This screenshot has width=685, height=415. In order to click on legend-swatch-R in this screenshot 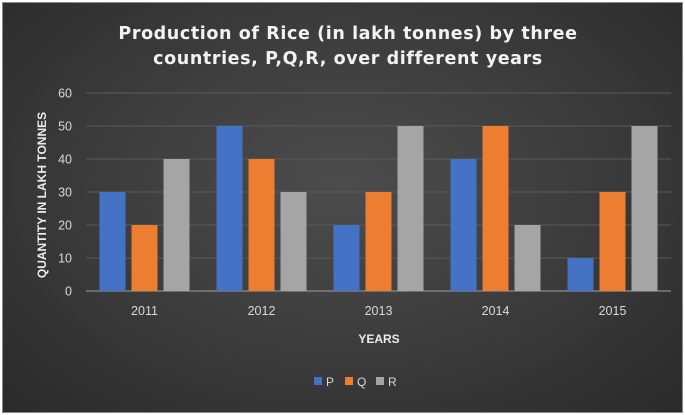, I will do `click(380, 381)`.